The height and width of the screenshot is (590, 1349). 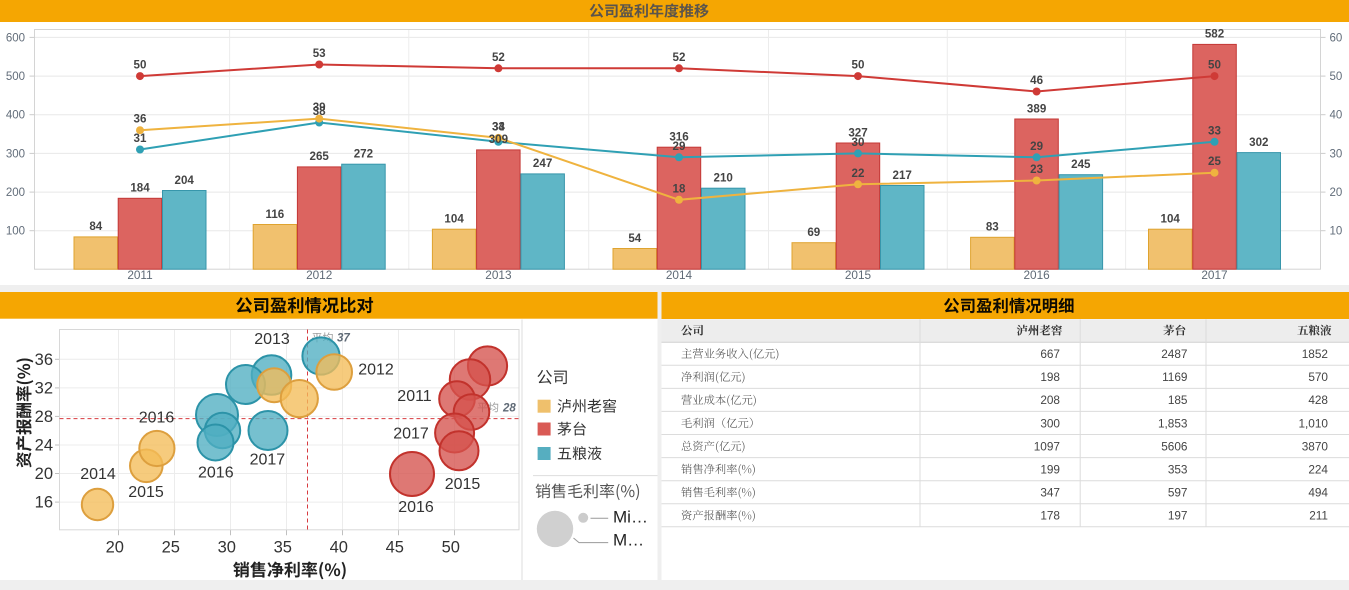 What do you see at coordinates (1336, 38) in the screenshot?
I see `svg-text: 60` at bounding box center [1336, 38].